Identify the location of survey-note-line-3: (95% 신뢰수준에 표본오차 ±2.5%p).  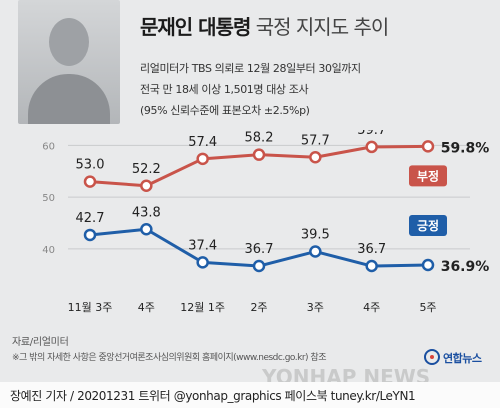
(225, 110).